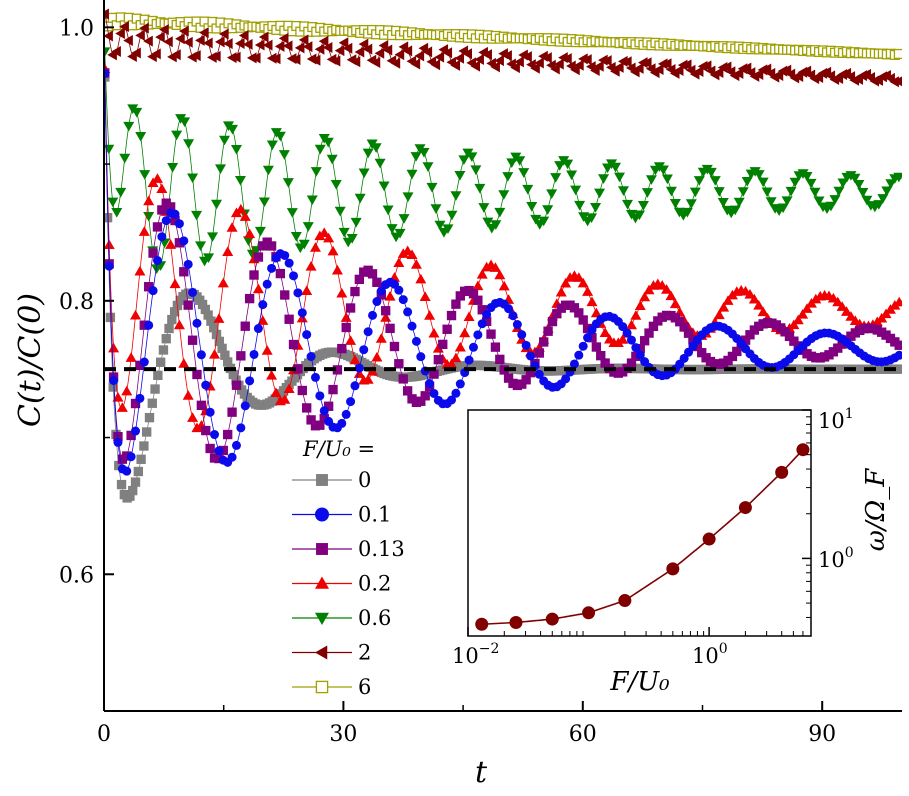  Describe the element at coordinates (639, 523) in the screenshot. I see `inset-frame` at that location.